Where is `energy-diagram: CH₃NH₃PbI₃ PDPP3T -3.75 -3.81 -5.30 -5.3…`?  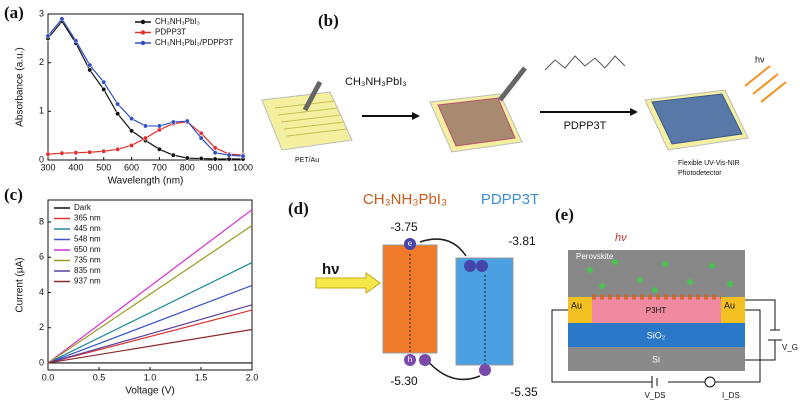 energy-diagram: CH₃NH₃PbI₃ PDPP3T -3.75 -3.81 -5.30 -5.3… is located at coordinates (427, 295).